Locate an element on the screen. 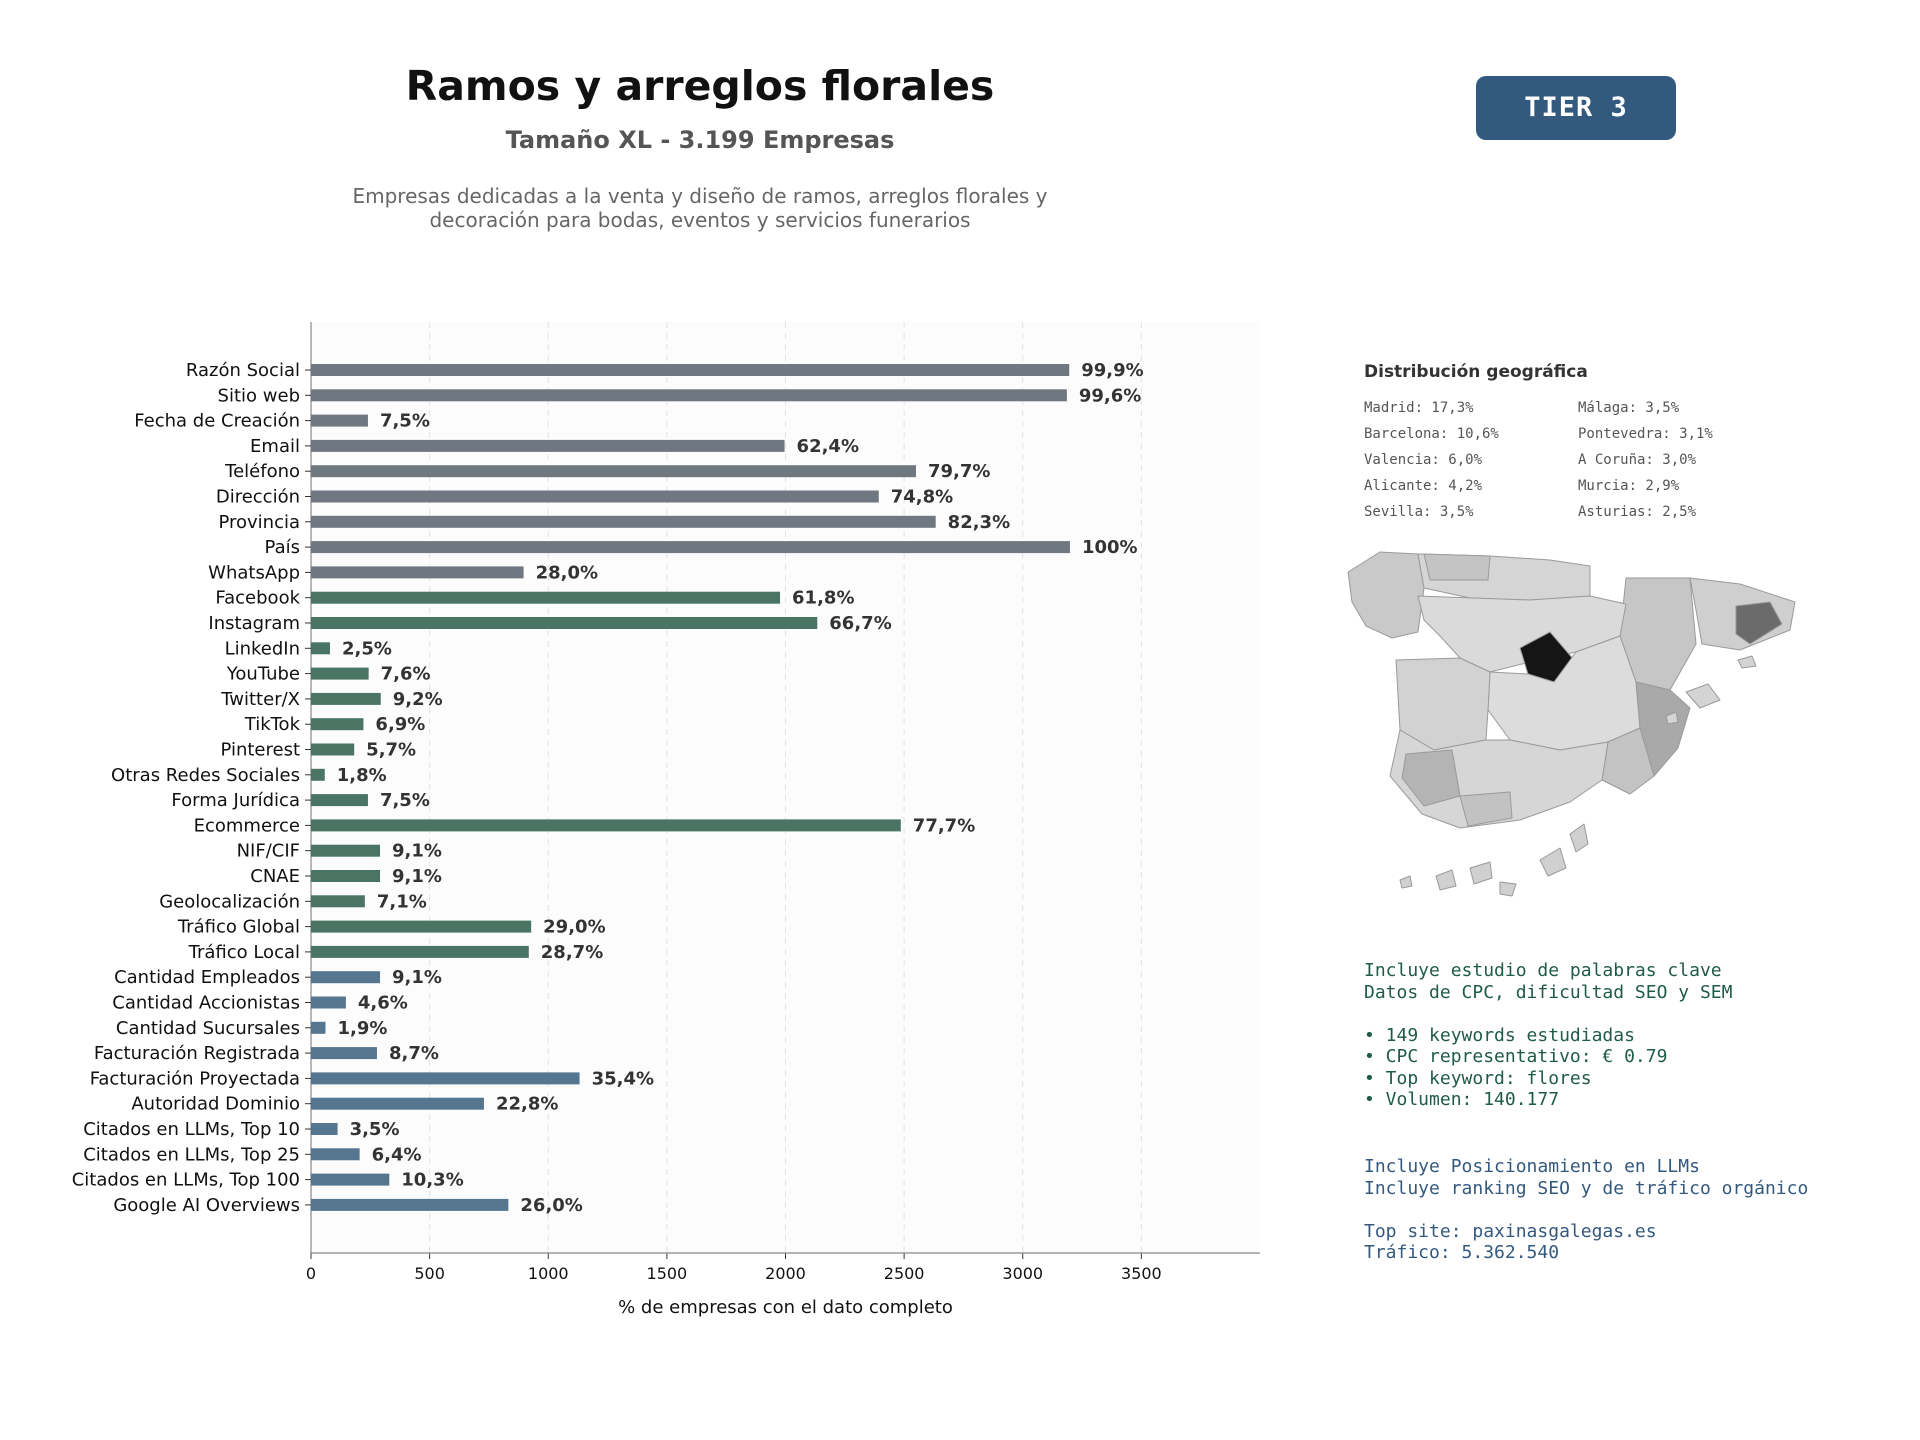  data-label: 6,9% is located at coordinates (400, 724).